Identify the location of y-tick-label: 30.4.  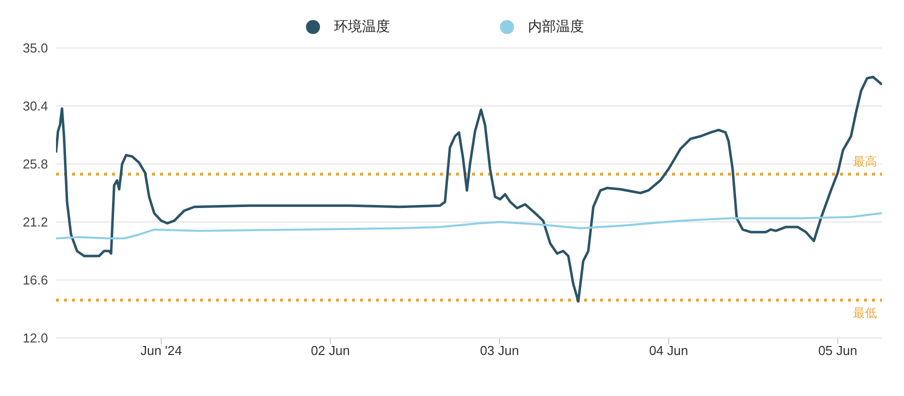
(35, 106).